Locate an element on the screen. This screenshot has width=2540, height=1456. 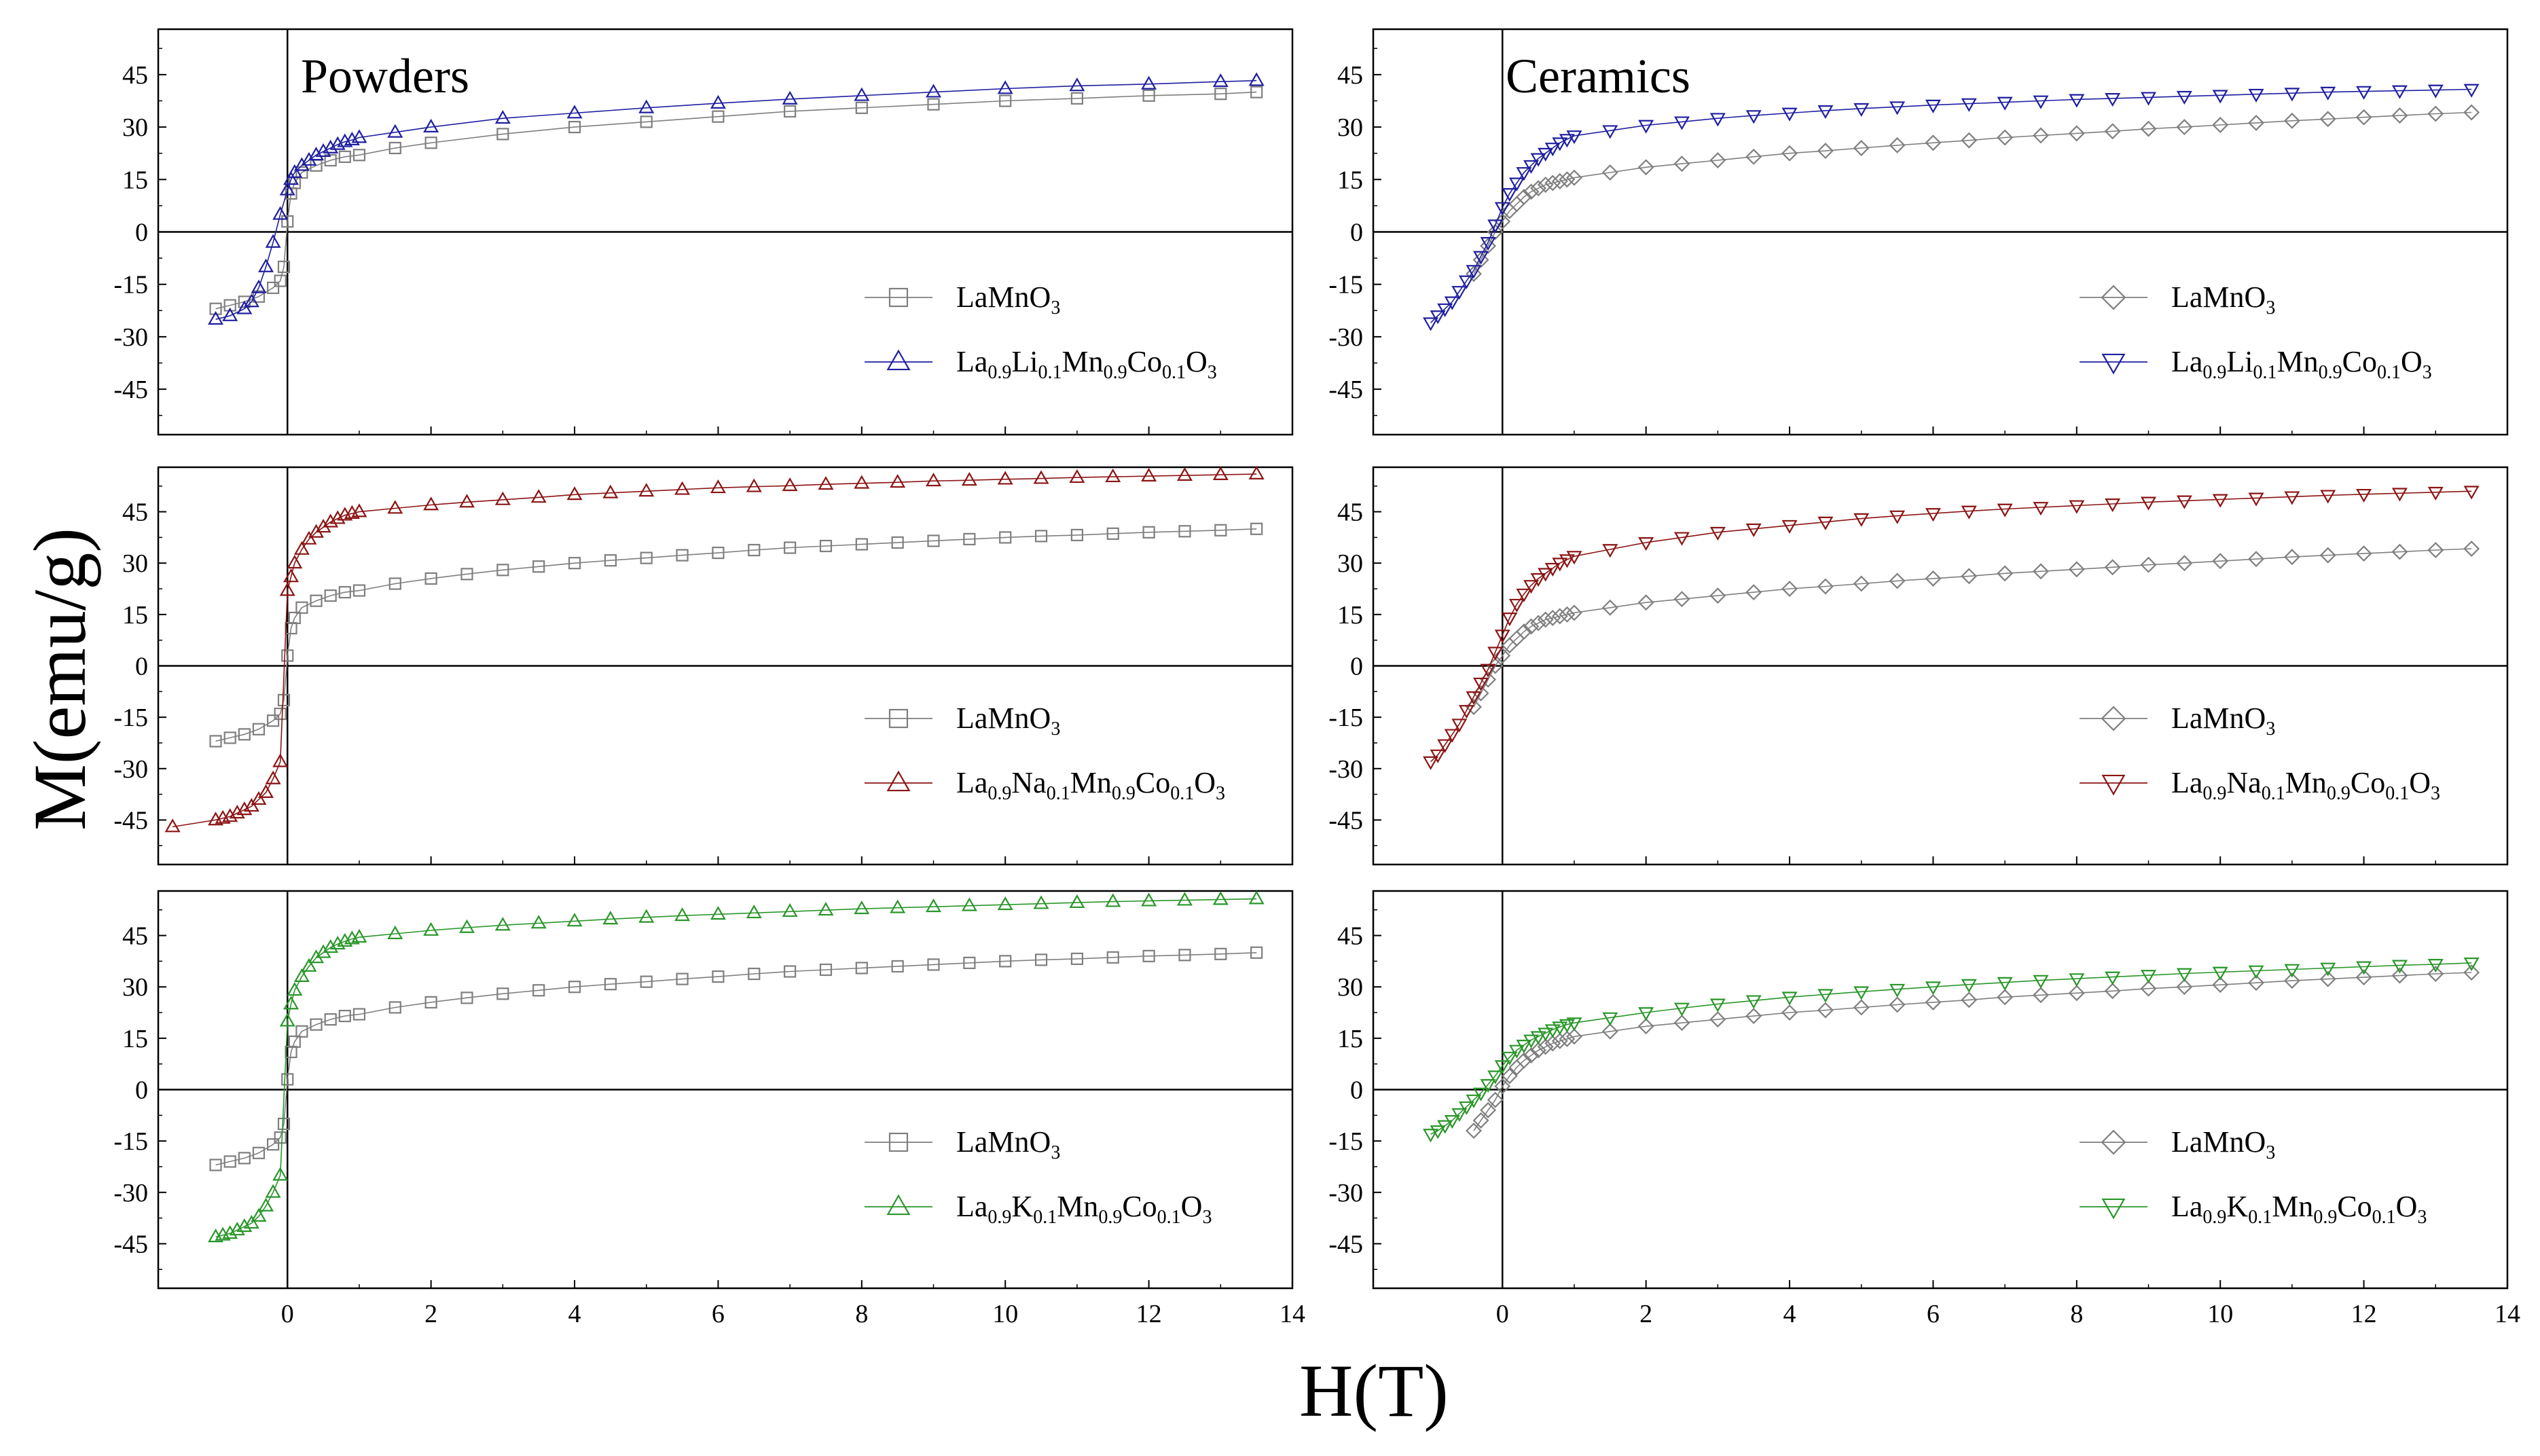
legend-label: LaMnO3 is located at coordinates (1008, 299).